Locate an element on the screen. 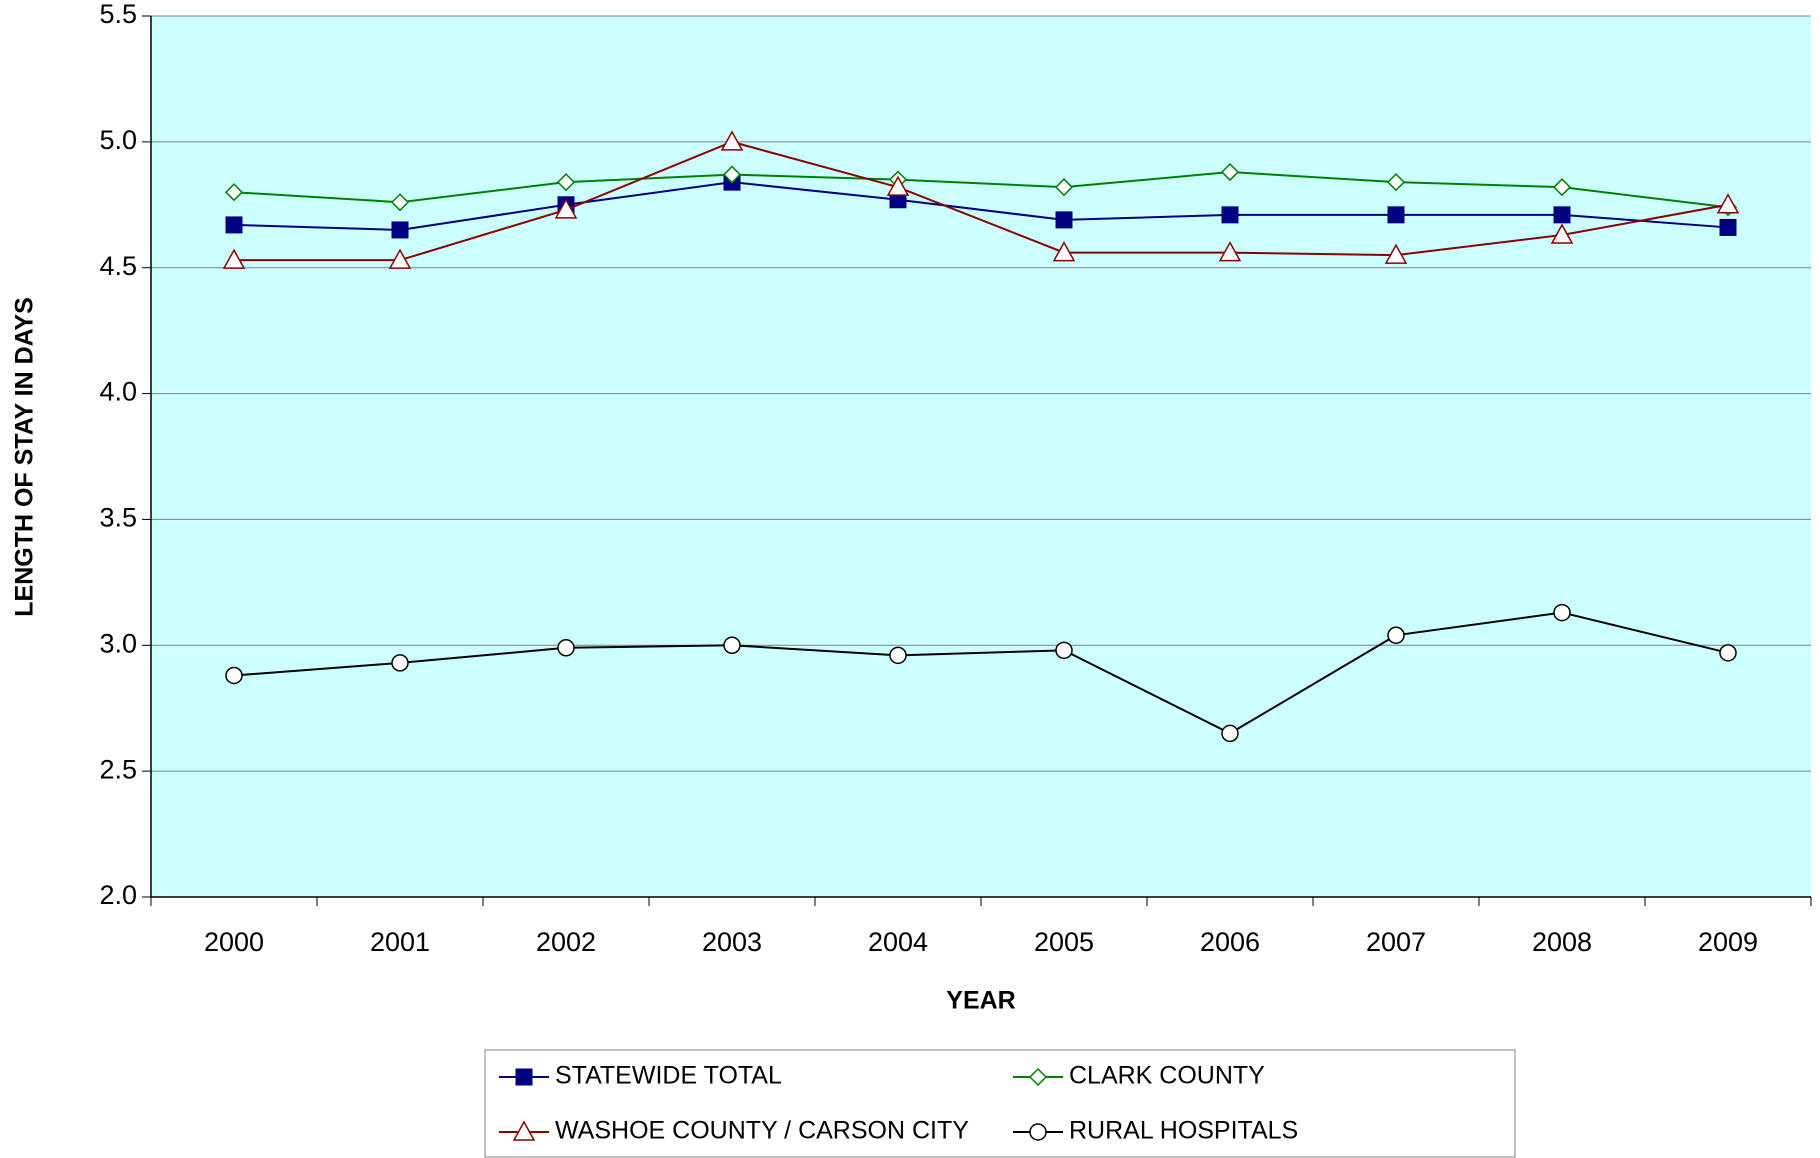  legend-label: STATEWIDE TOTAL is located at coordinates (668, 1076).